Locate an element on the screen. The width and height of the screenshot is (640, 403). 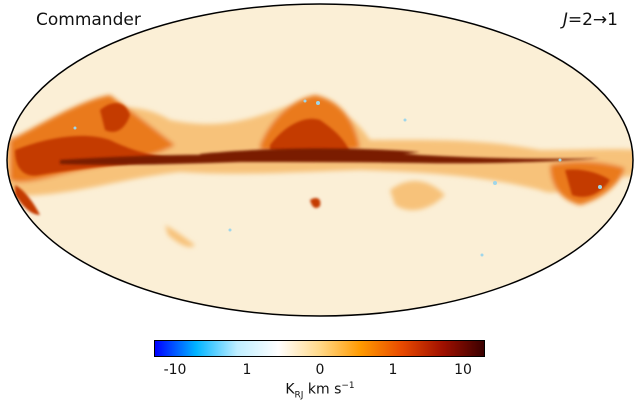
colorbar-tick: -10 is located at coordinates (175, 370).